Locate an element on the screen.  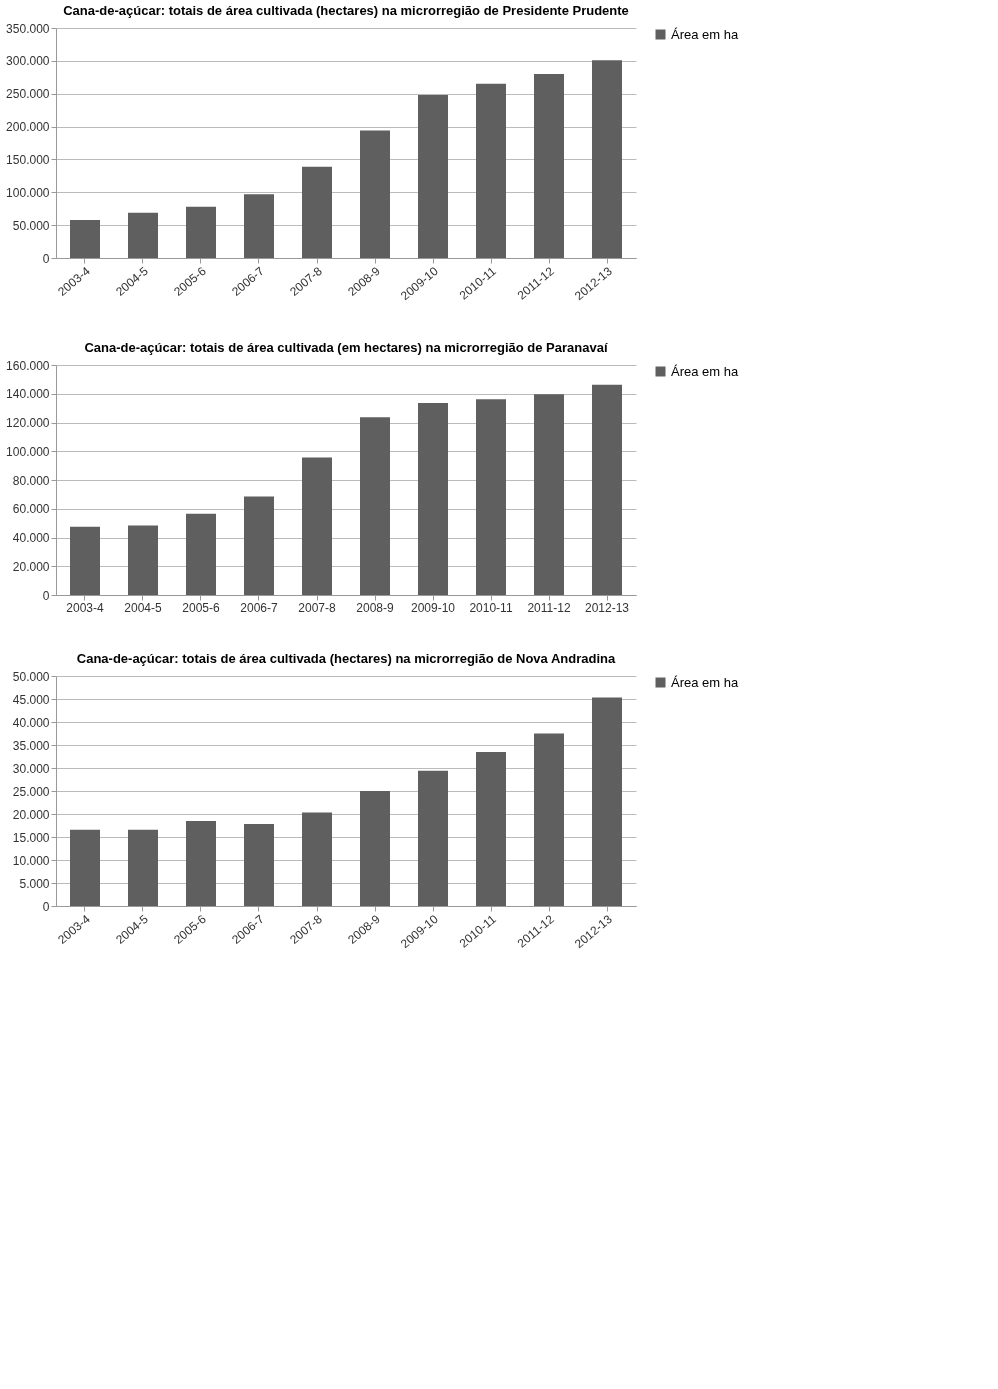
y-tick-label: 300.000 is located at coordinates (28, 61).